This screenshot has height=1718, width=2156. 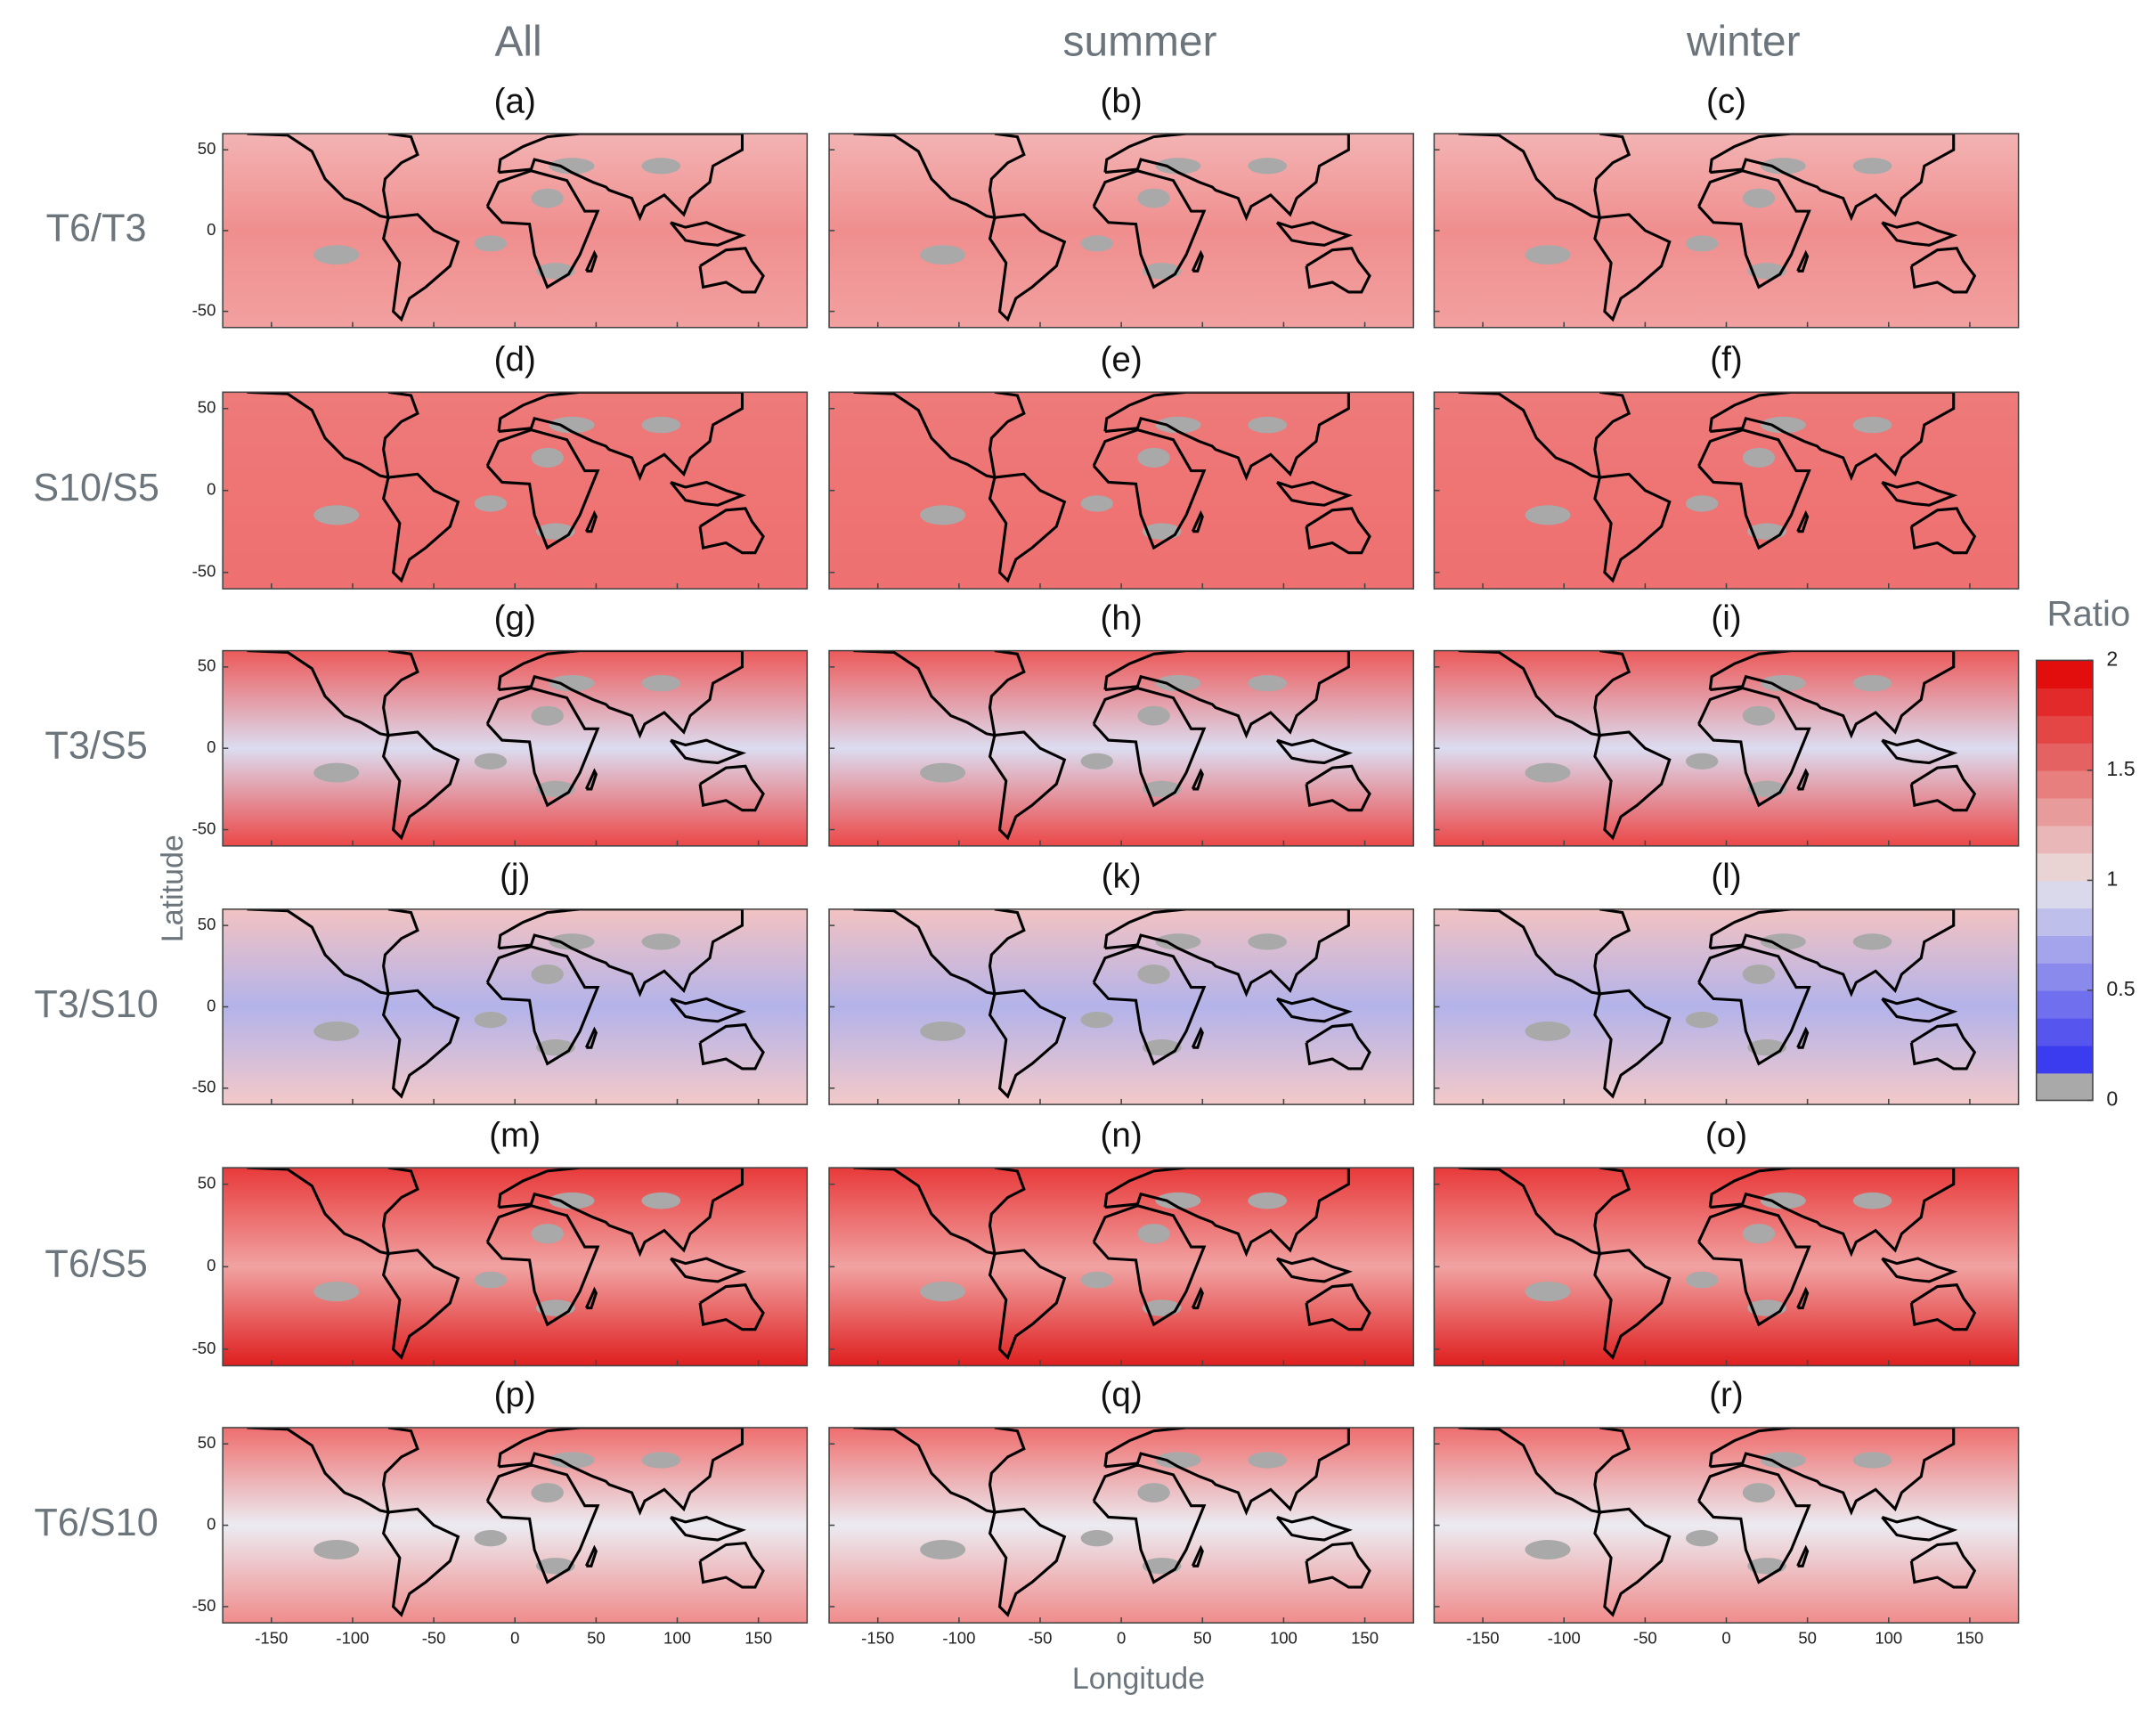 I want to click on colorbar-tick-label: 0.5, so click(x=2120, y=988).